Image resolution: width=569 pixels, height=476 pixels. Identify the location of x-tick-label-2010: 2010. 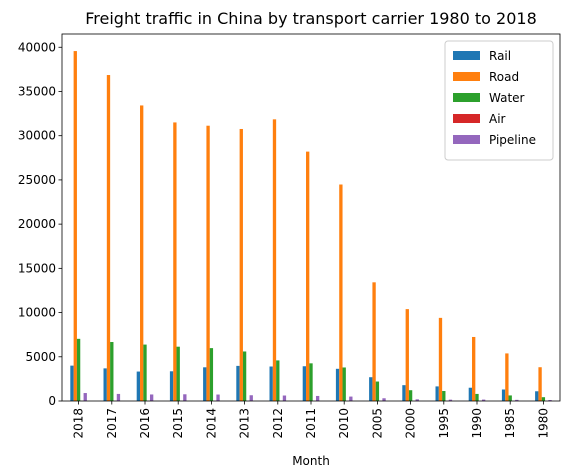
(344, 423).